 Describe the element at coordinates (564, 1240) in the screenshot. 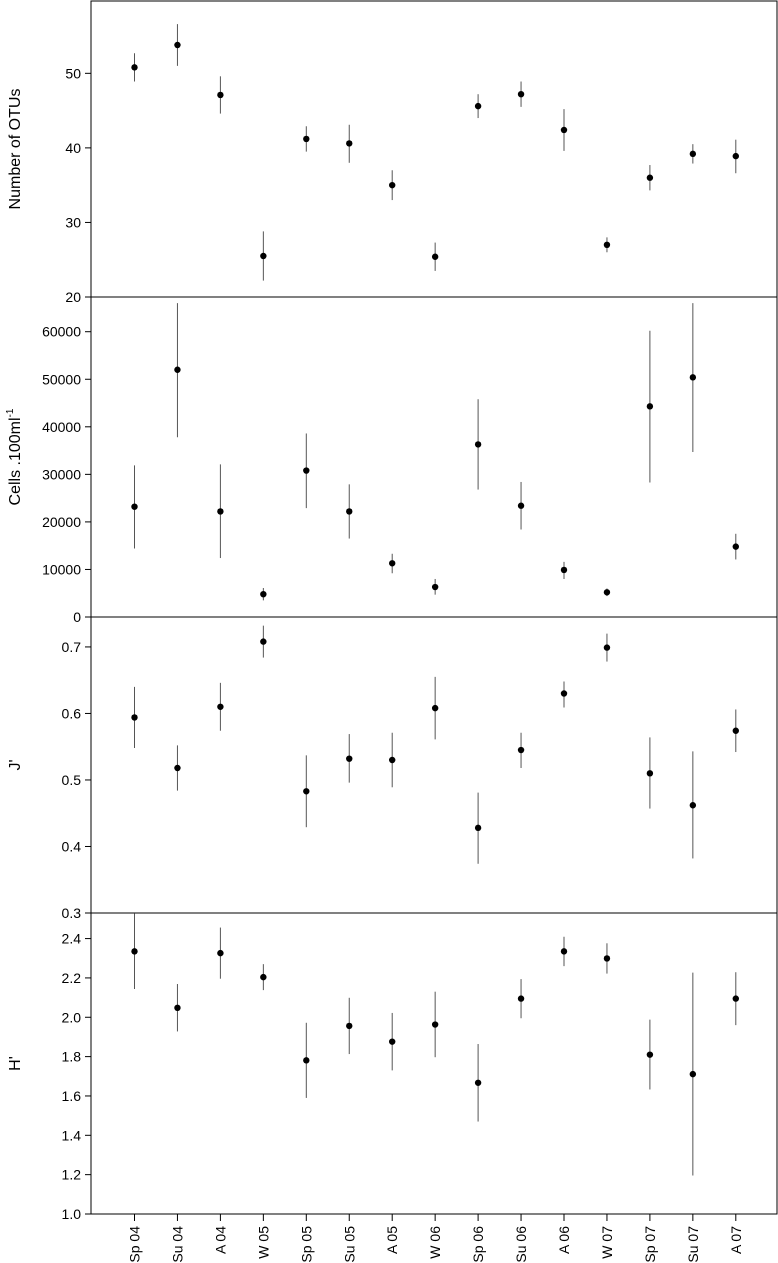

I see `x-tick-label: A 06` at that location.